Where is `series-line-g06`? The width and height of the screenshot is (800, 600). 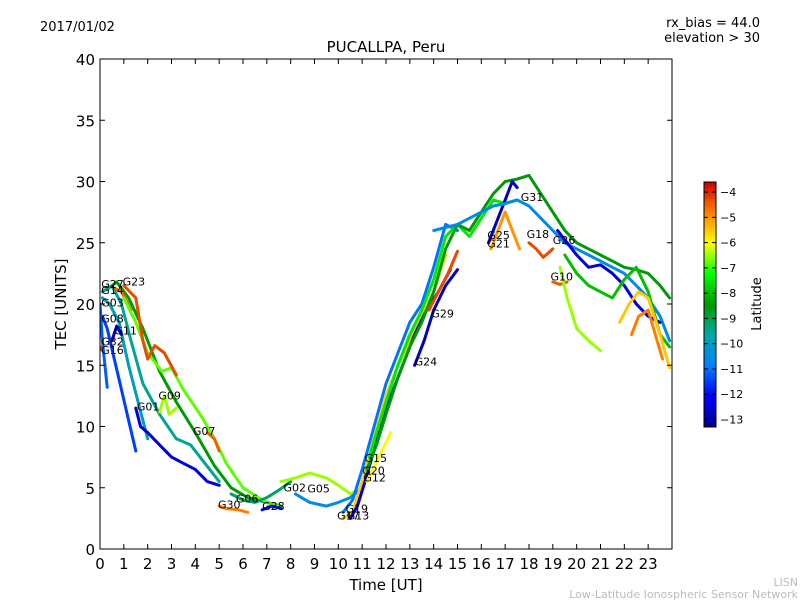 series-line-g06 is located at coordinates (261, 492).